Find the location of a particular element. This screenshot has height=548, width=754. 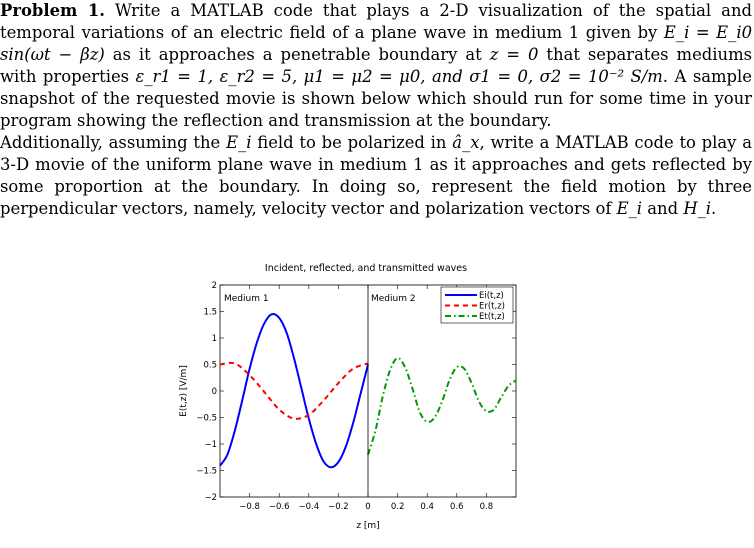

boundary-expression: z = 0 is located at coordinates (514, 54).